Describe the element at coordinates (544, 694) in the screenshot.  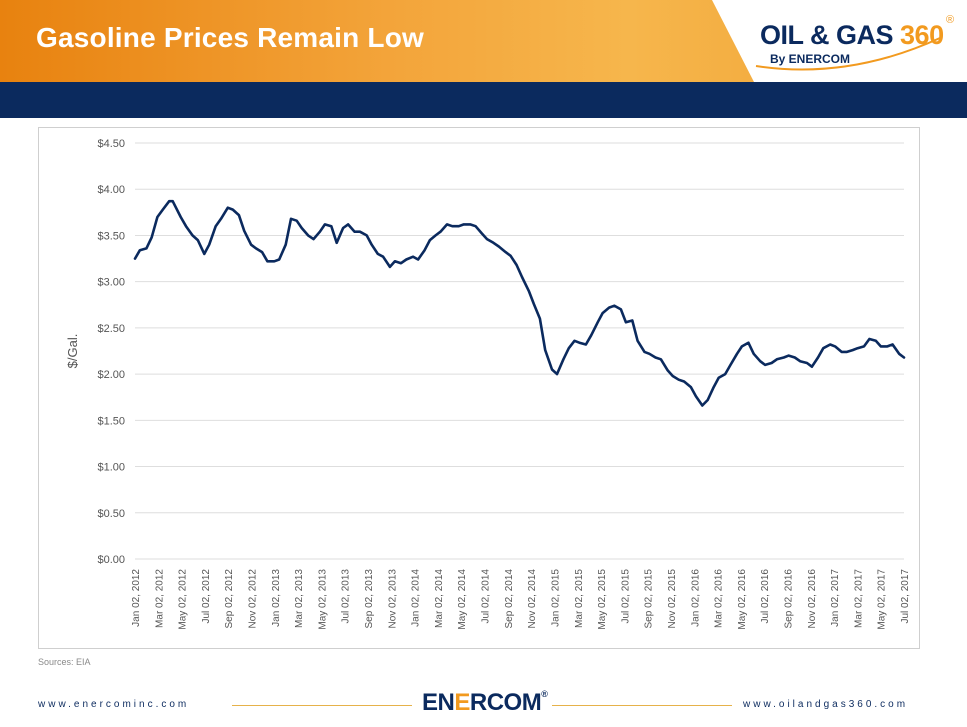
I see `footer-logo-registered-mark: ®` at that location.